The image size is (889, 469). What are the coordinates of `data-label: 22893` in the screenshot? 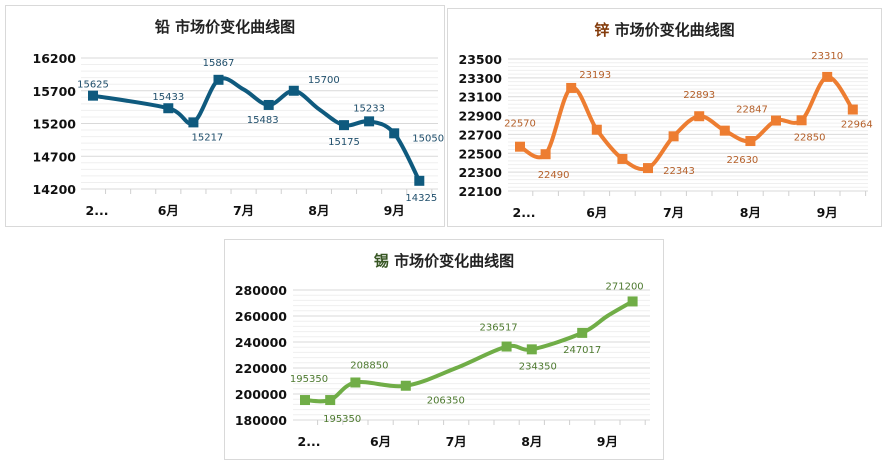 It's located at (699, 95).